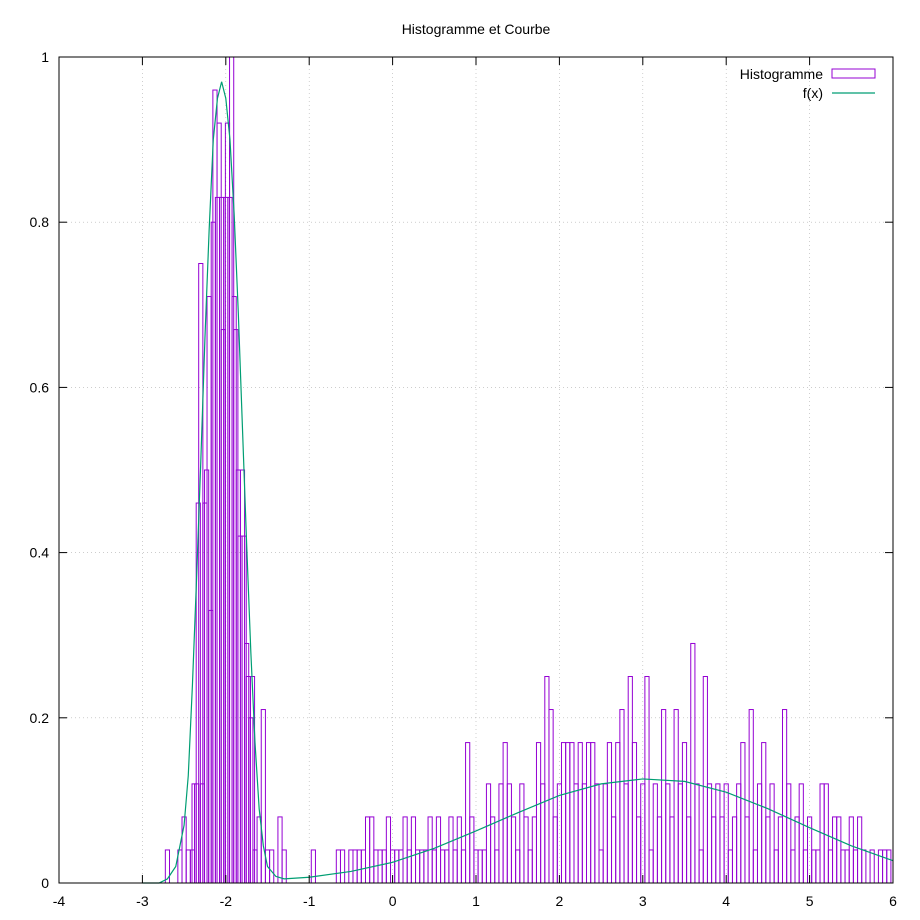 Image resolution: width=920 pixels, height=920 pixels. Describe the element at coordinates (893, 901) in the screenshot. I see `x-tick-label: 6` at that location.